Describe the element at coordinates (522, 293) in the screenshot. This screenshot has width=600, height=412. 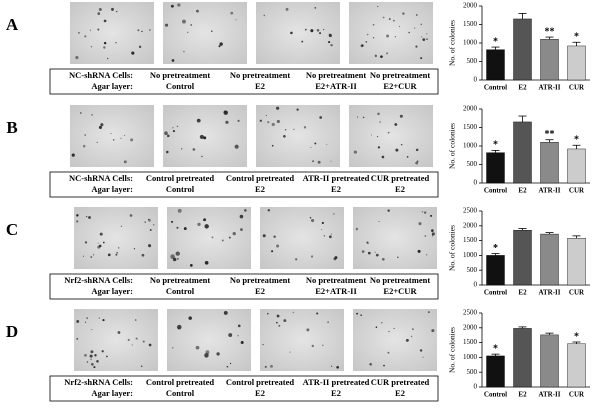
I see `x-tick-label: E2` at that location.